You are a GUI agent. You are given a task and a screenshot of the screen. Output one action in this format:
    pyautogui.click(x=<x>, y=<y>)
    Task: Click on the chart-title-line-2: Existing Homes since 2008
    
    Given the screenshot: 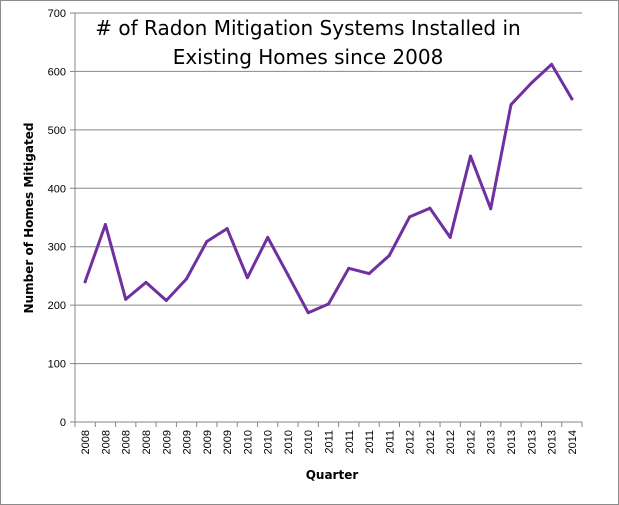 What is the action you would take?
    pyautogui.click(x=308, y=57)
    